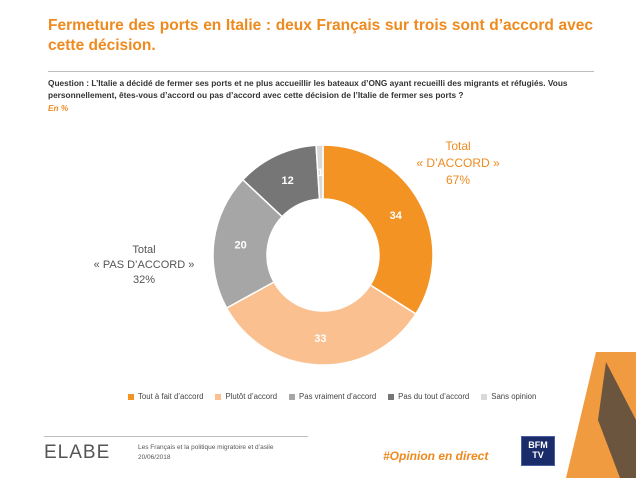 Image resolution: width=638 pixels, height=478 pixels. I want to click on hashtag-label: #Opinion en direct, so click(436, 456).